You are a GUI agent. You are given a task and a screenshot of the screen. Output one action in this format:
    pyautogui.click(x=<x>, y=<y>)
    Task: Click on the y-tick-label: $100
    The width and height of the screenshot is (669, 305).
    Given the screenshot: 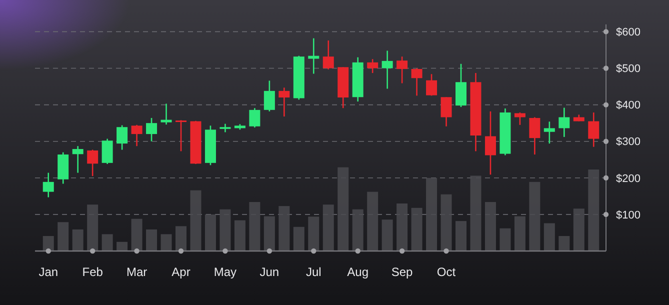 What is the action you would take?
    pyautogui.click(x=628, y=215)
    